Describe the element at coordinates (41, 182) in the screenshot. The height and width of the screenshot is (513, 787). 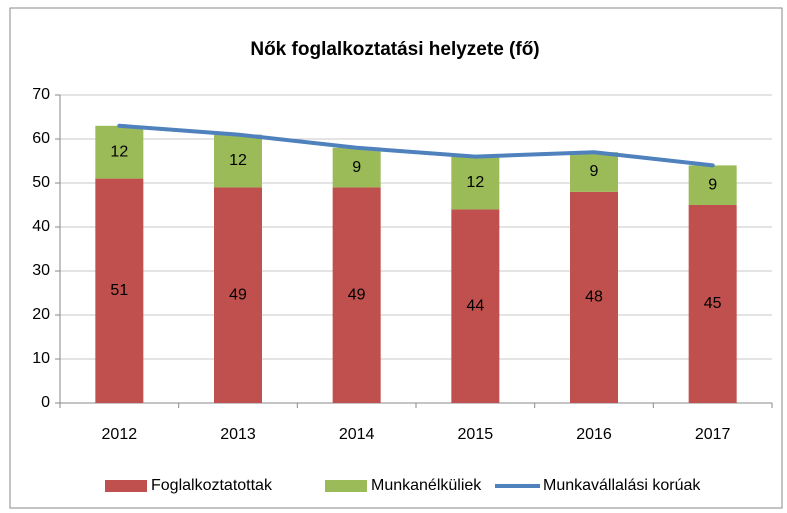
I see `y-tick-label: 50` at that location.